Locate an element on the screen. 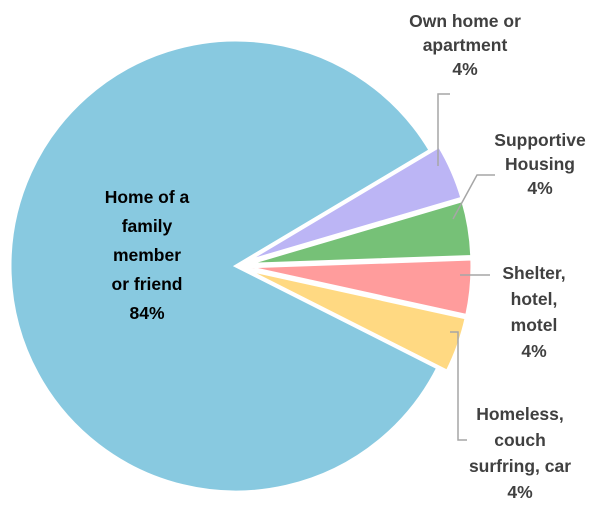 The width and height of the screenshot is (610, 515). slice-shelter-hotel-motel is located at coordinates (359, 287).